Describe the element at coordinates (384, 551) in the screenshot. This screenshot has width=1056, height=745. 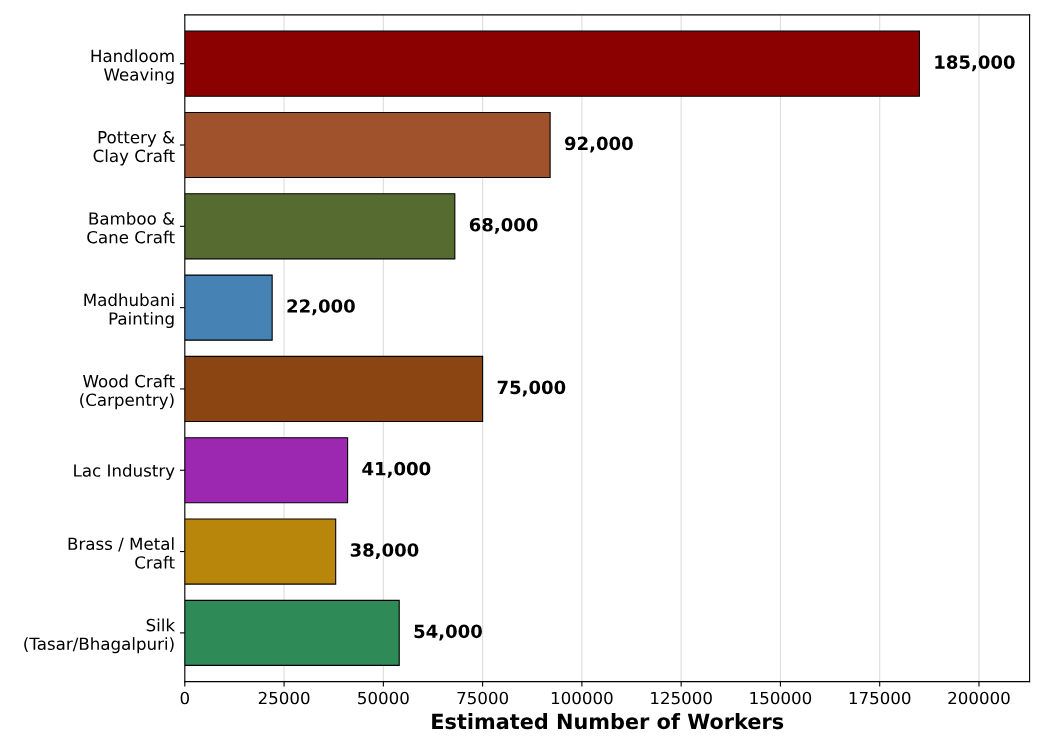
I see `data-label: 38,000` at that location.